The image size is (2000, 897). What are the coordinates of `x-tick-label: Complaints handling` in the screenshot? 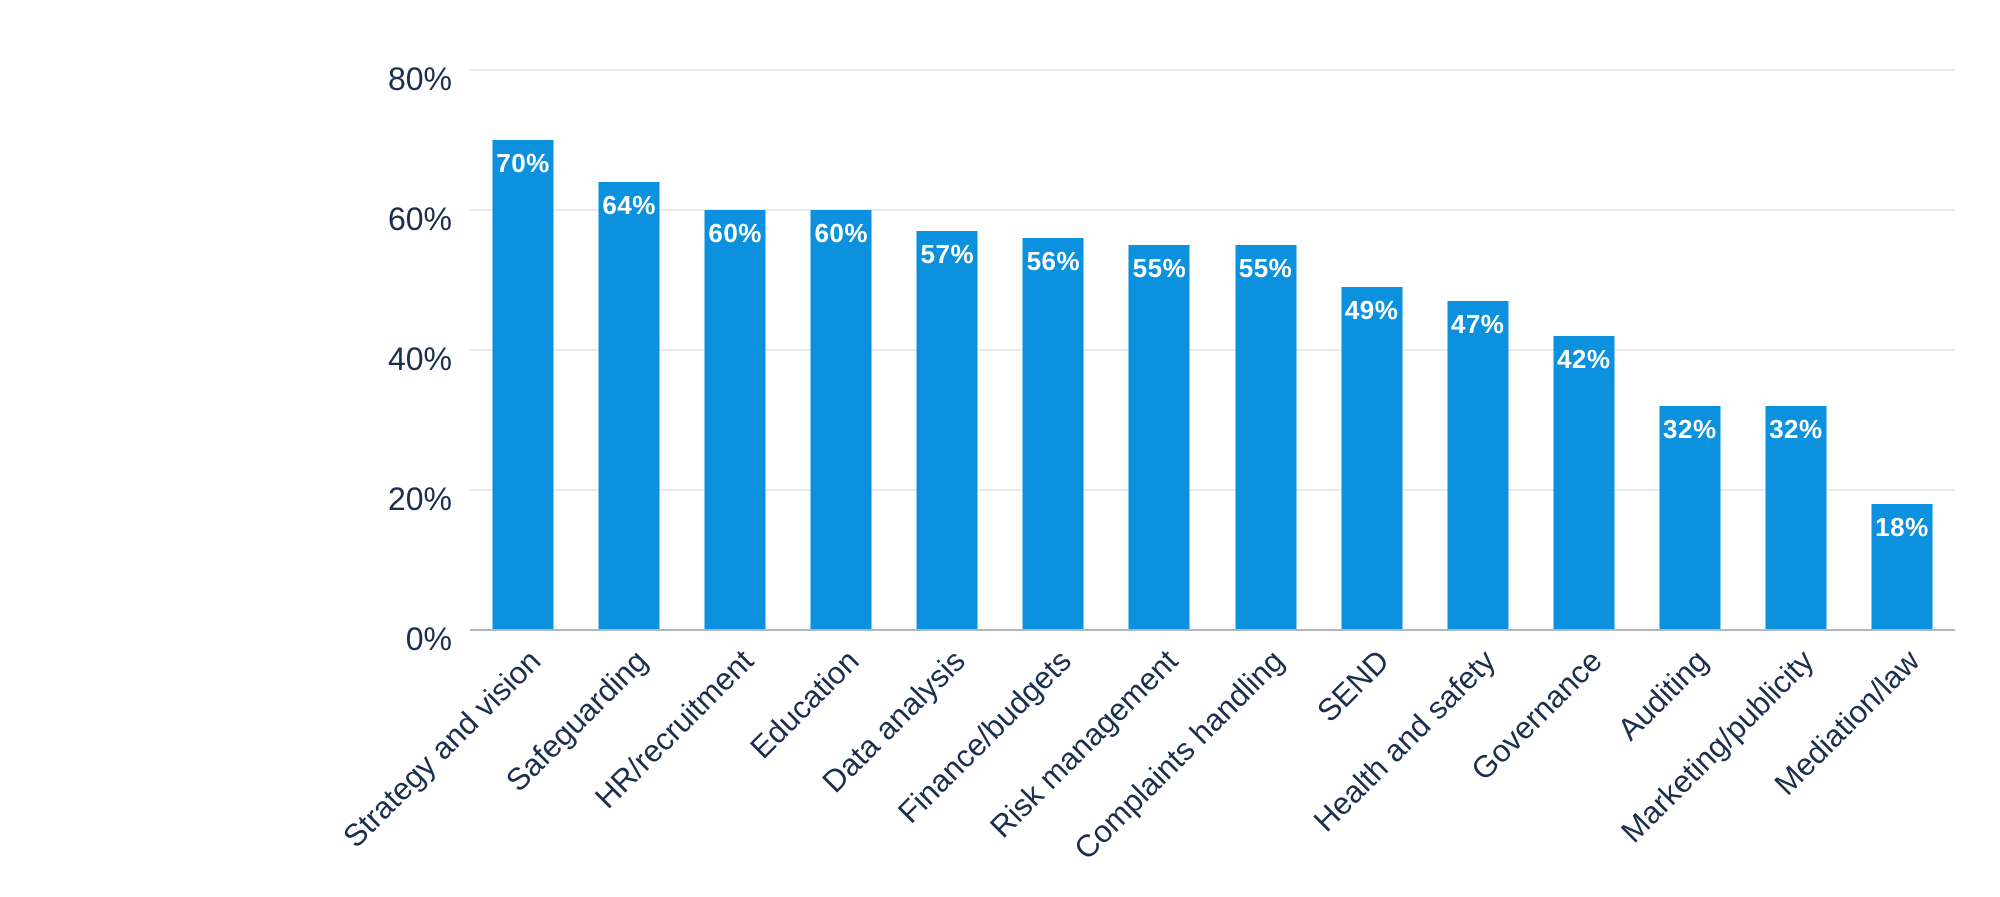 It's located at (1178, 755).